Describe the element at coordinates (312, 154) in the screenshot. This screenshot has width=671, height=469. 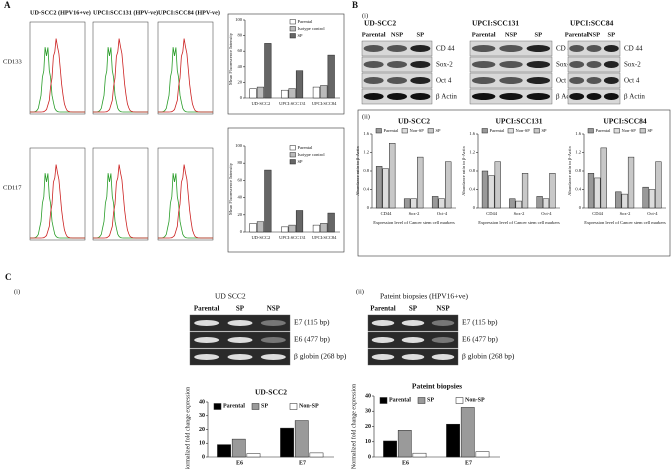
I see `label: Isotype control` at that location.